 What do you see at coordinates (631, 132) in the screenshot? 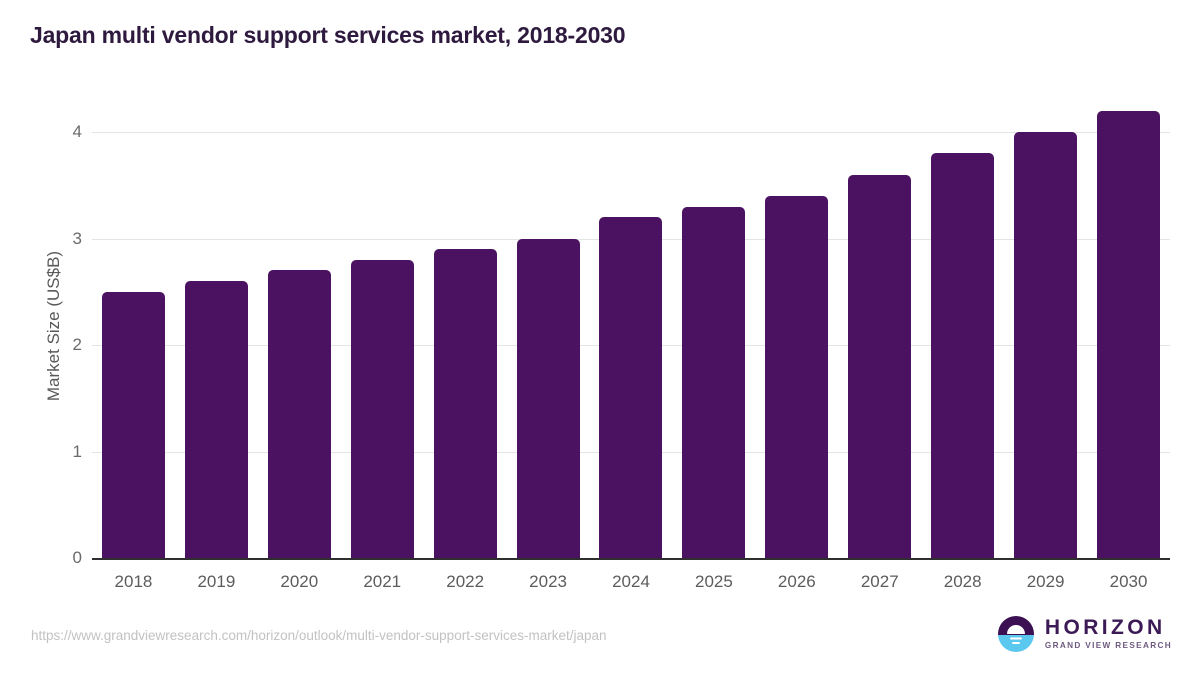
I see `gridline` at bounding box center [631, 132].